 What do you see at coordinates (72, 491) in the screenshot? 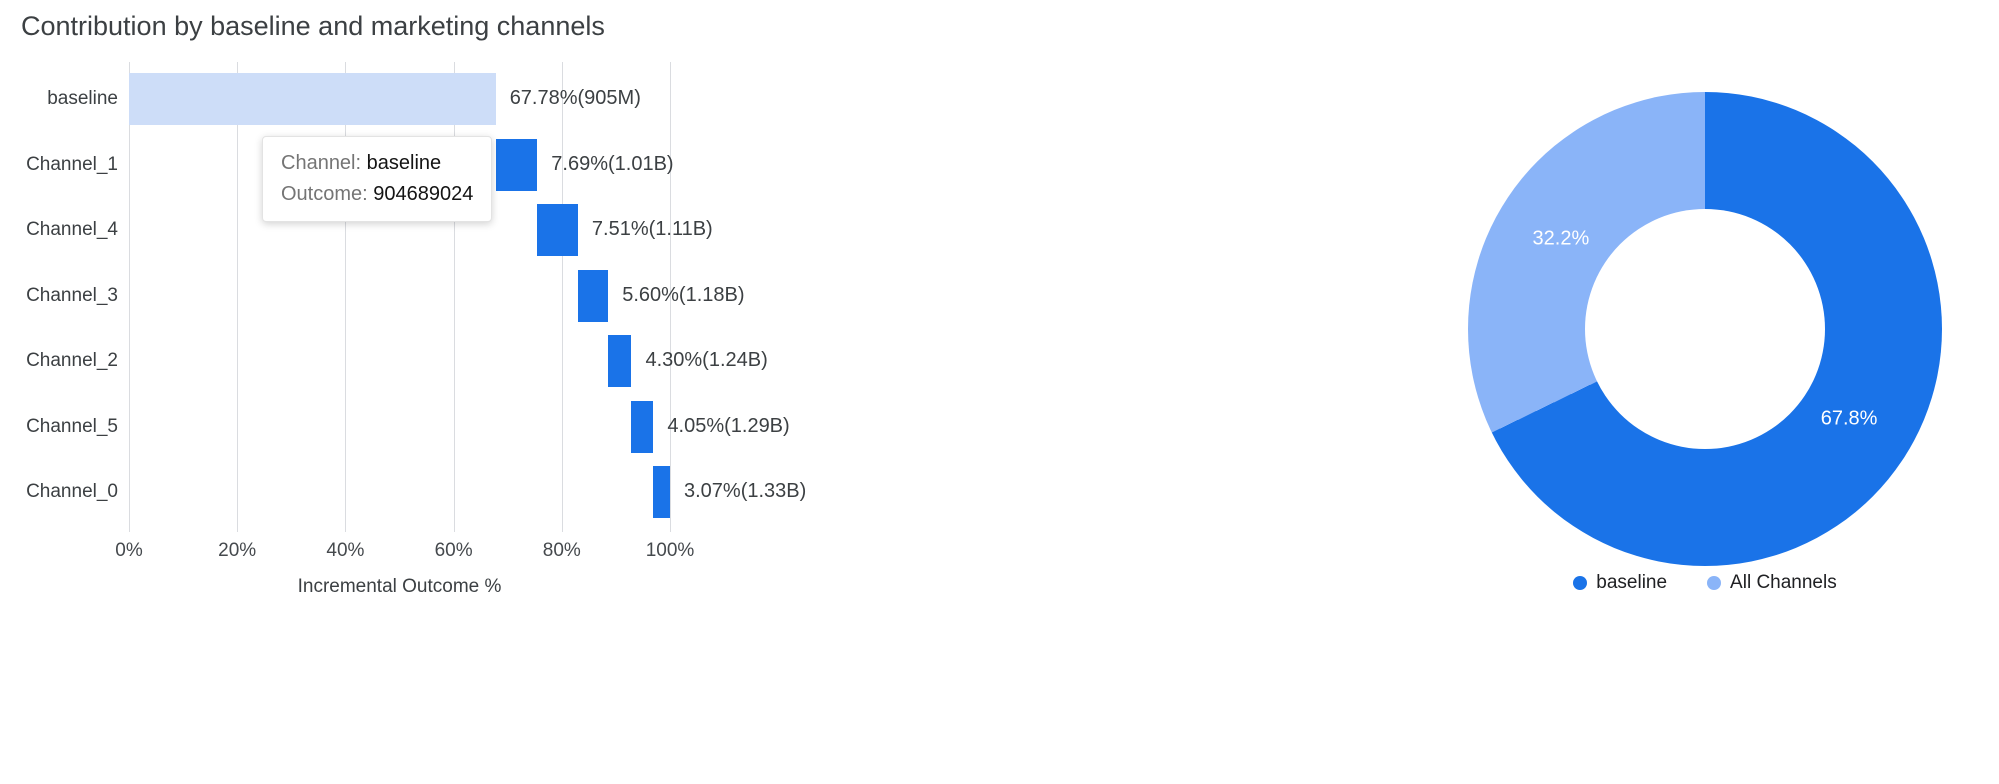
I see `y-axis-label-Channel_0: Channel_0` at bounding box center [72, 491].